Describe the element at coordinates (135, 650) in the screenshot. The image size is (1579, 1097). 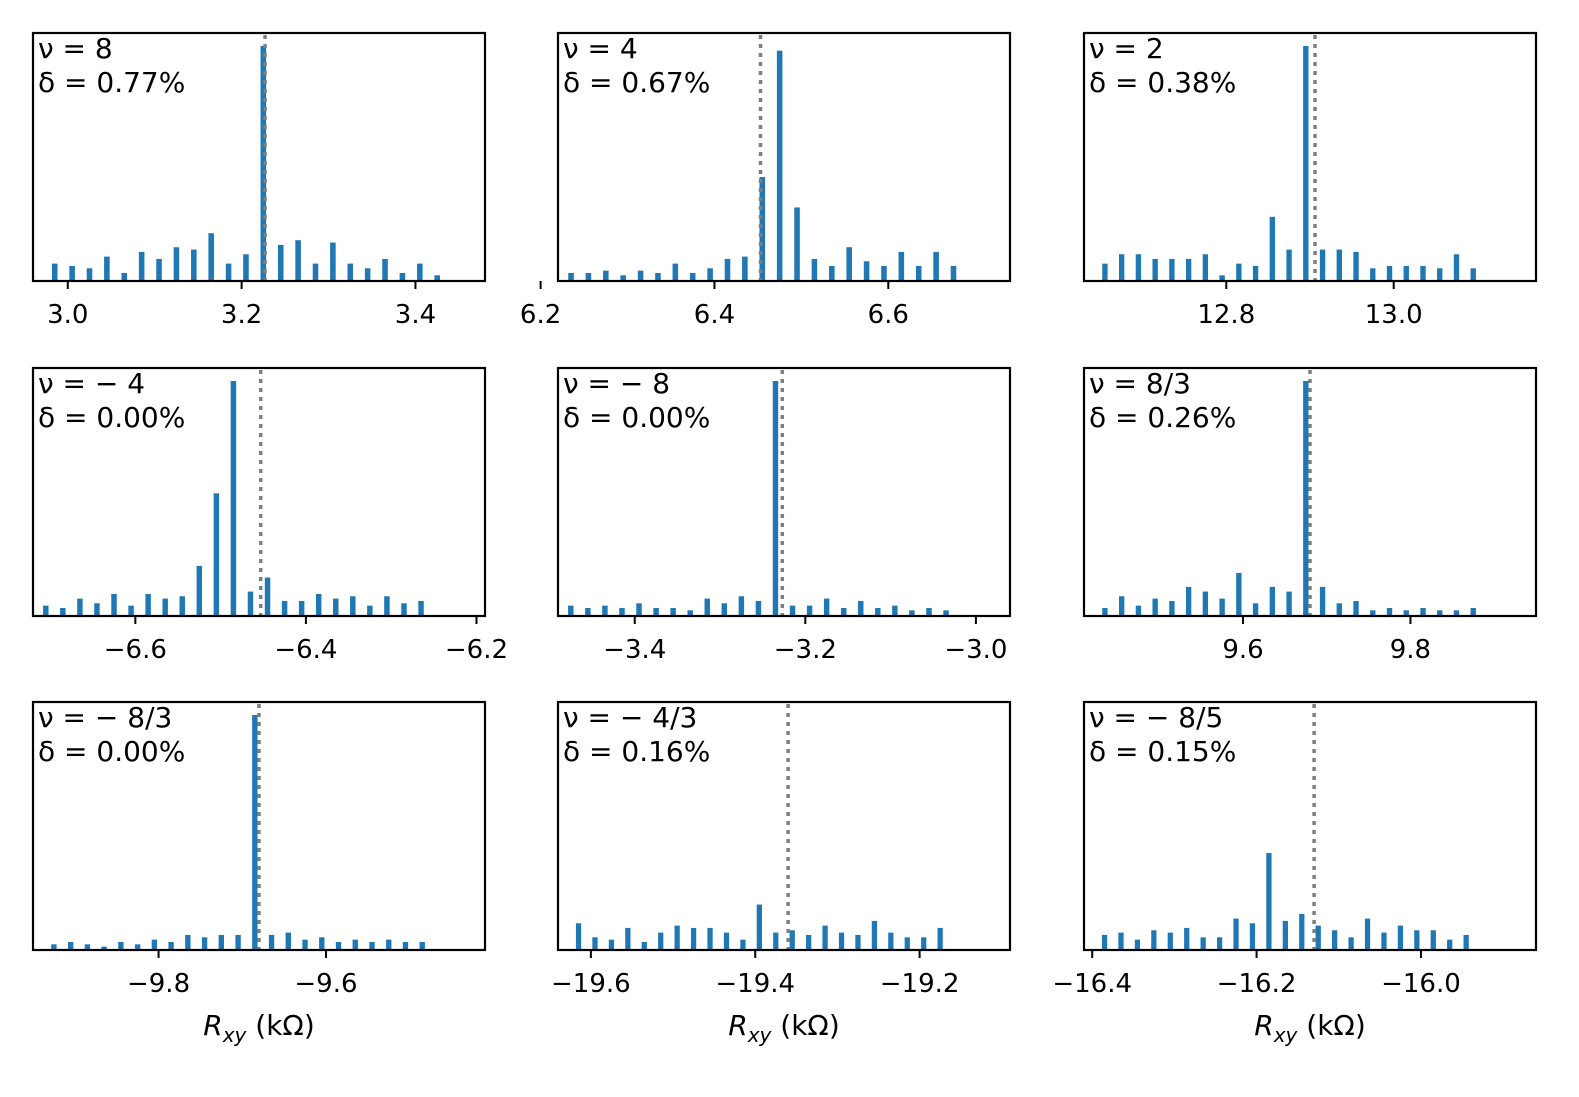
I see `x-tick-label: −6.6` at that location.